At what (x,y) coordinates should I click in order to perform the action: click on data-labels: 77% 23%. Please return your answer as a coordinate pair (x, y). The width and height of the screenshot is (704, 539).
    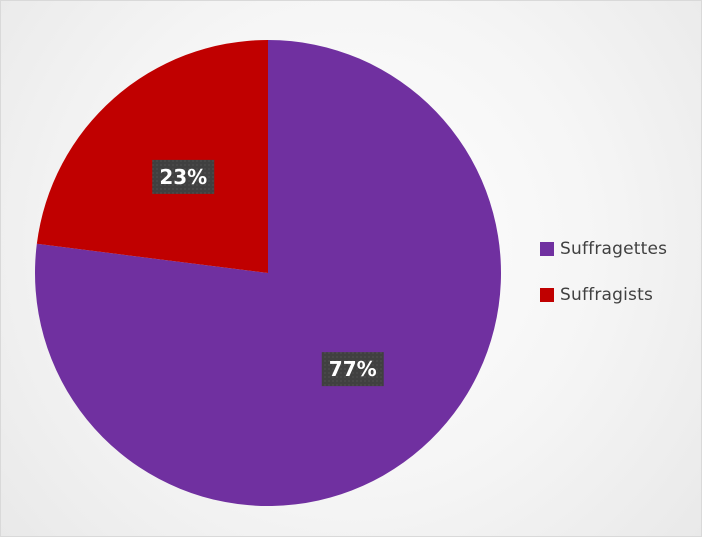
    Looking at the image, I should click on (268, 273).